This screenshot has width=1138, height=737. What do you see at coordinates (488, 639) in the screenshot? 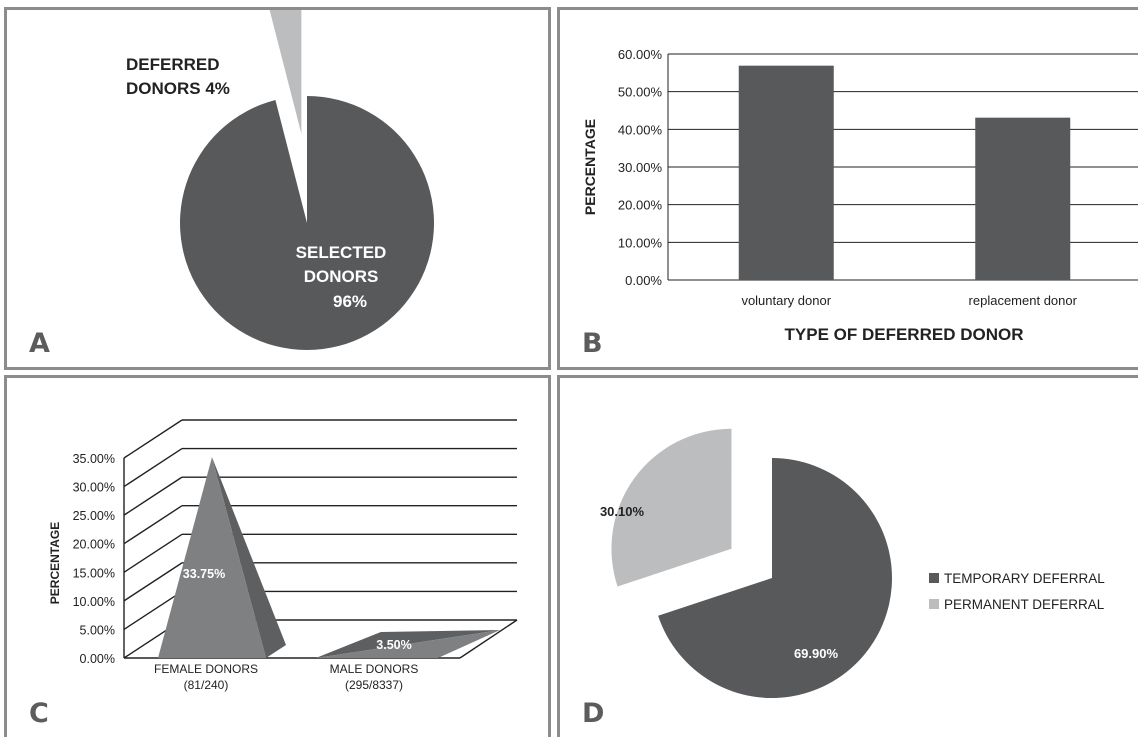
I see `floor-side` at bounding box center [488, 639].